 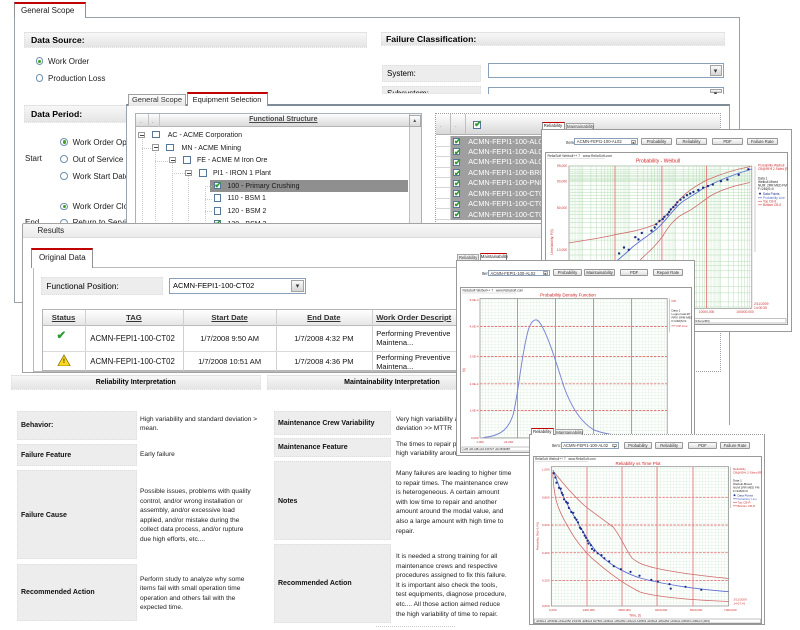 I want to click on svg-text: 2800,000, so click(x=624, y=610).